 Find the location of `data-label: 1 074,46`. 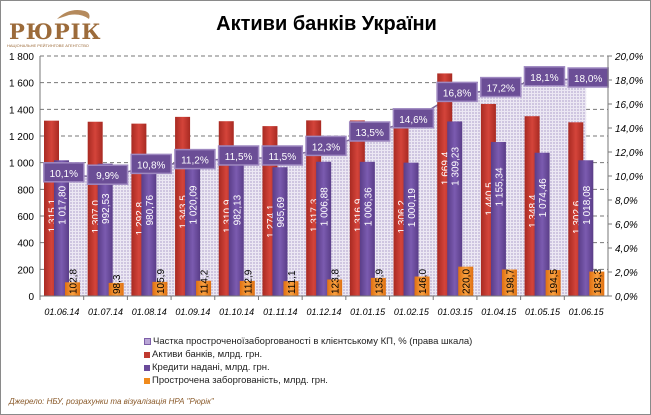

data-label: 1 074,46 is located at coordinates (543, 197).